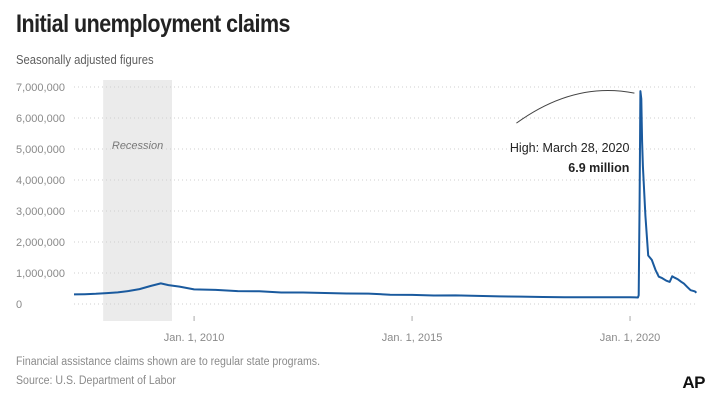 Image resolution: width=721 pixels, height=400 pixels. I want to click on y-tick-label: 7,000,000, so click(40, 88).